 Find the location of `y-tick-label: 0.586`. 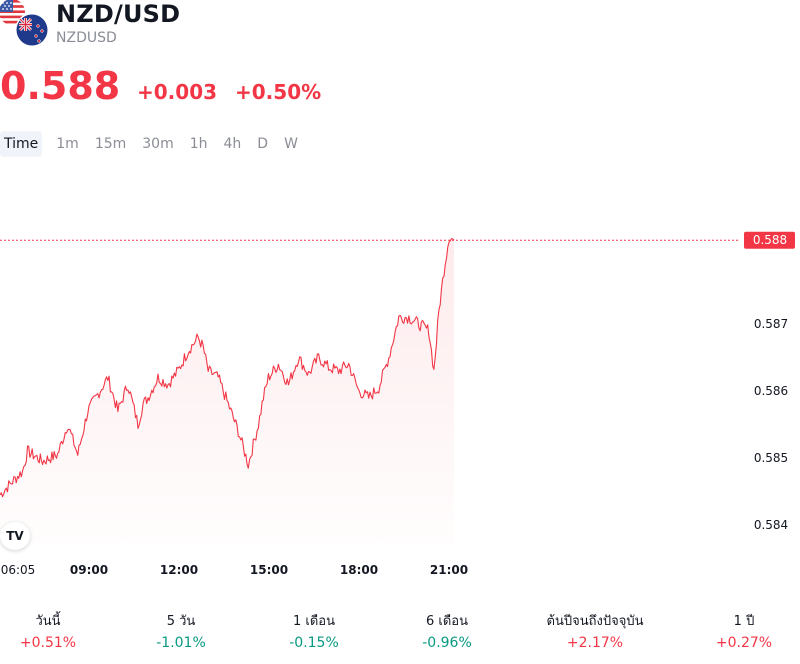

y-tick-label: 0.586 is located at coordinates (771, 391).